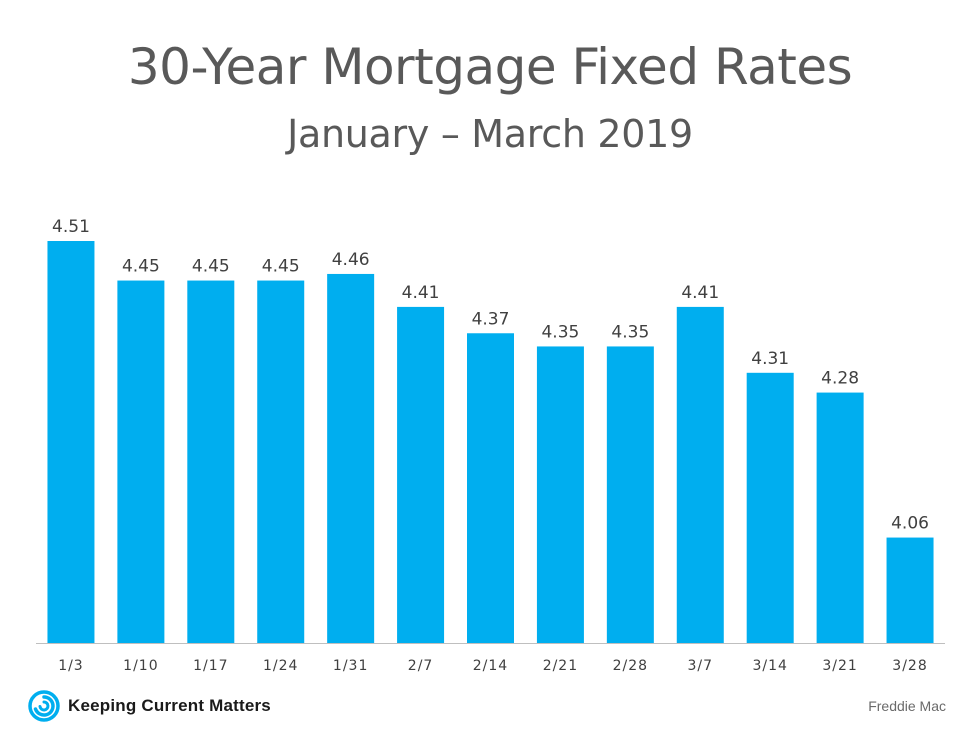  I want to click on brand-logo: Keeping Current Matters, so click(149, 706).